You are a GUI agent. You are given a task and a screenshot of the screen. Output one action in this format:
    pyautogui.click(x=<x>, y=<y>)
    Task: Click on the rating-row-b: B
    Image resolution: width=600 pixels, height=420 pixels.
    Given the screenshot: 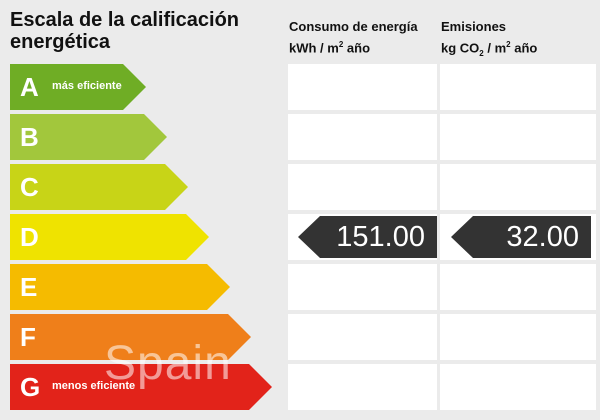 What is the action you would take?
    pyautogui.click(x=300, y=137)
    